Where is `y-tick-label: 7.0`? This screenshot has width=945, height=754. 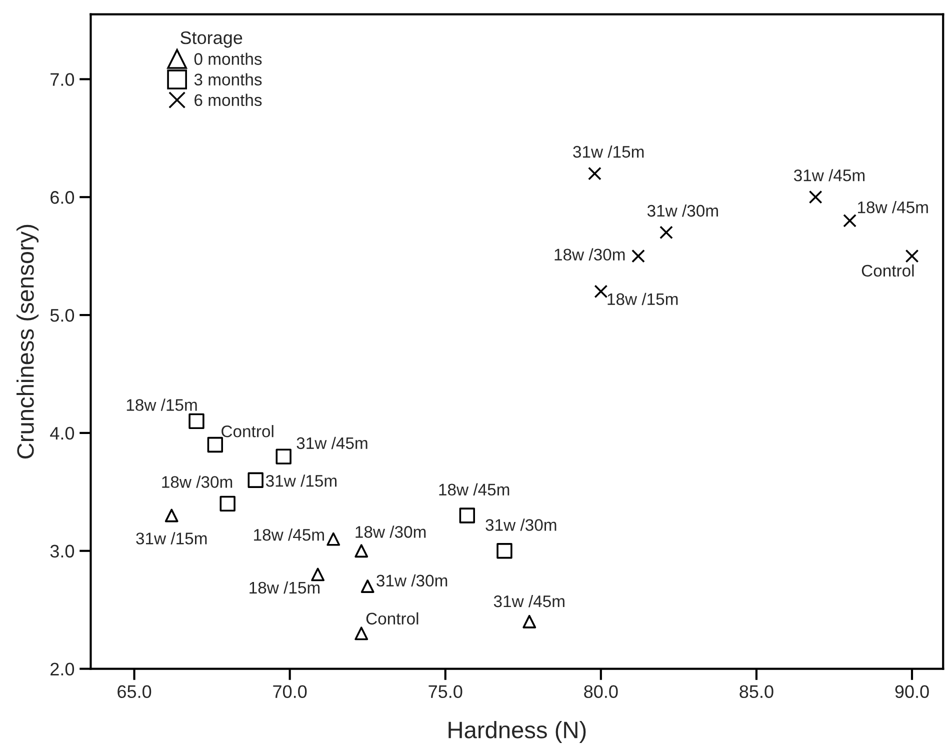
y-tick-label: 7.0 is located at coordinates (62, 79).